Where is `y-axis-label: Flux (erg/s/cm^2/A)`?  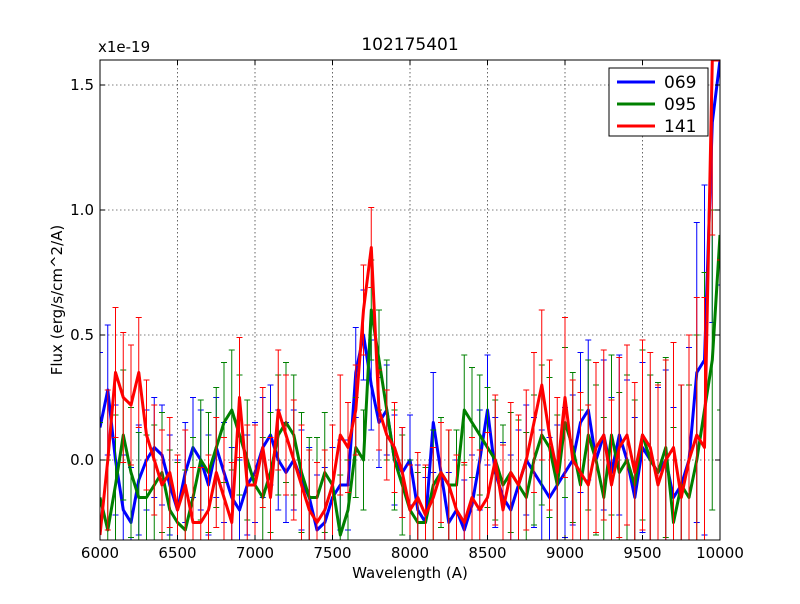
y-axis-label: Flux (erg/s/cm^2/A) is located at coordinates (57, 300).